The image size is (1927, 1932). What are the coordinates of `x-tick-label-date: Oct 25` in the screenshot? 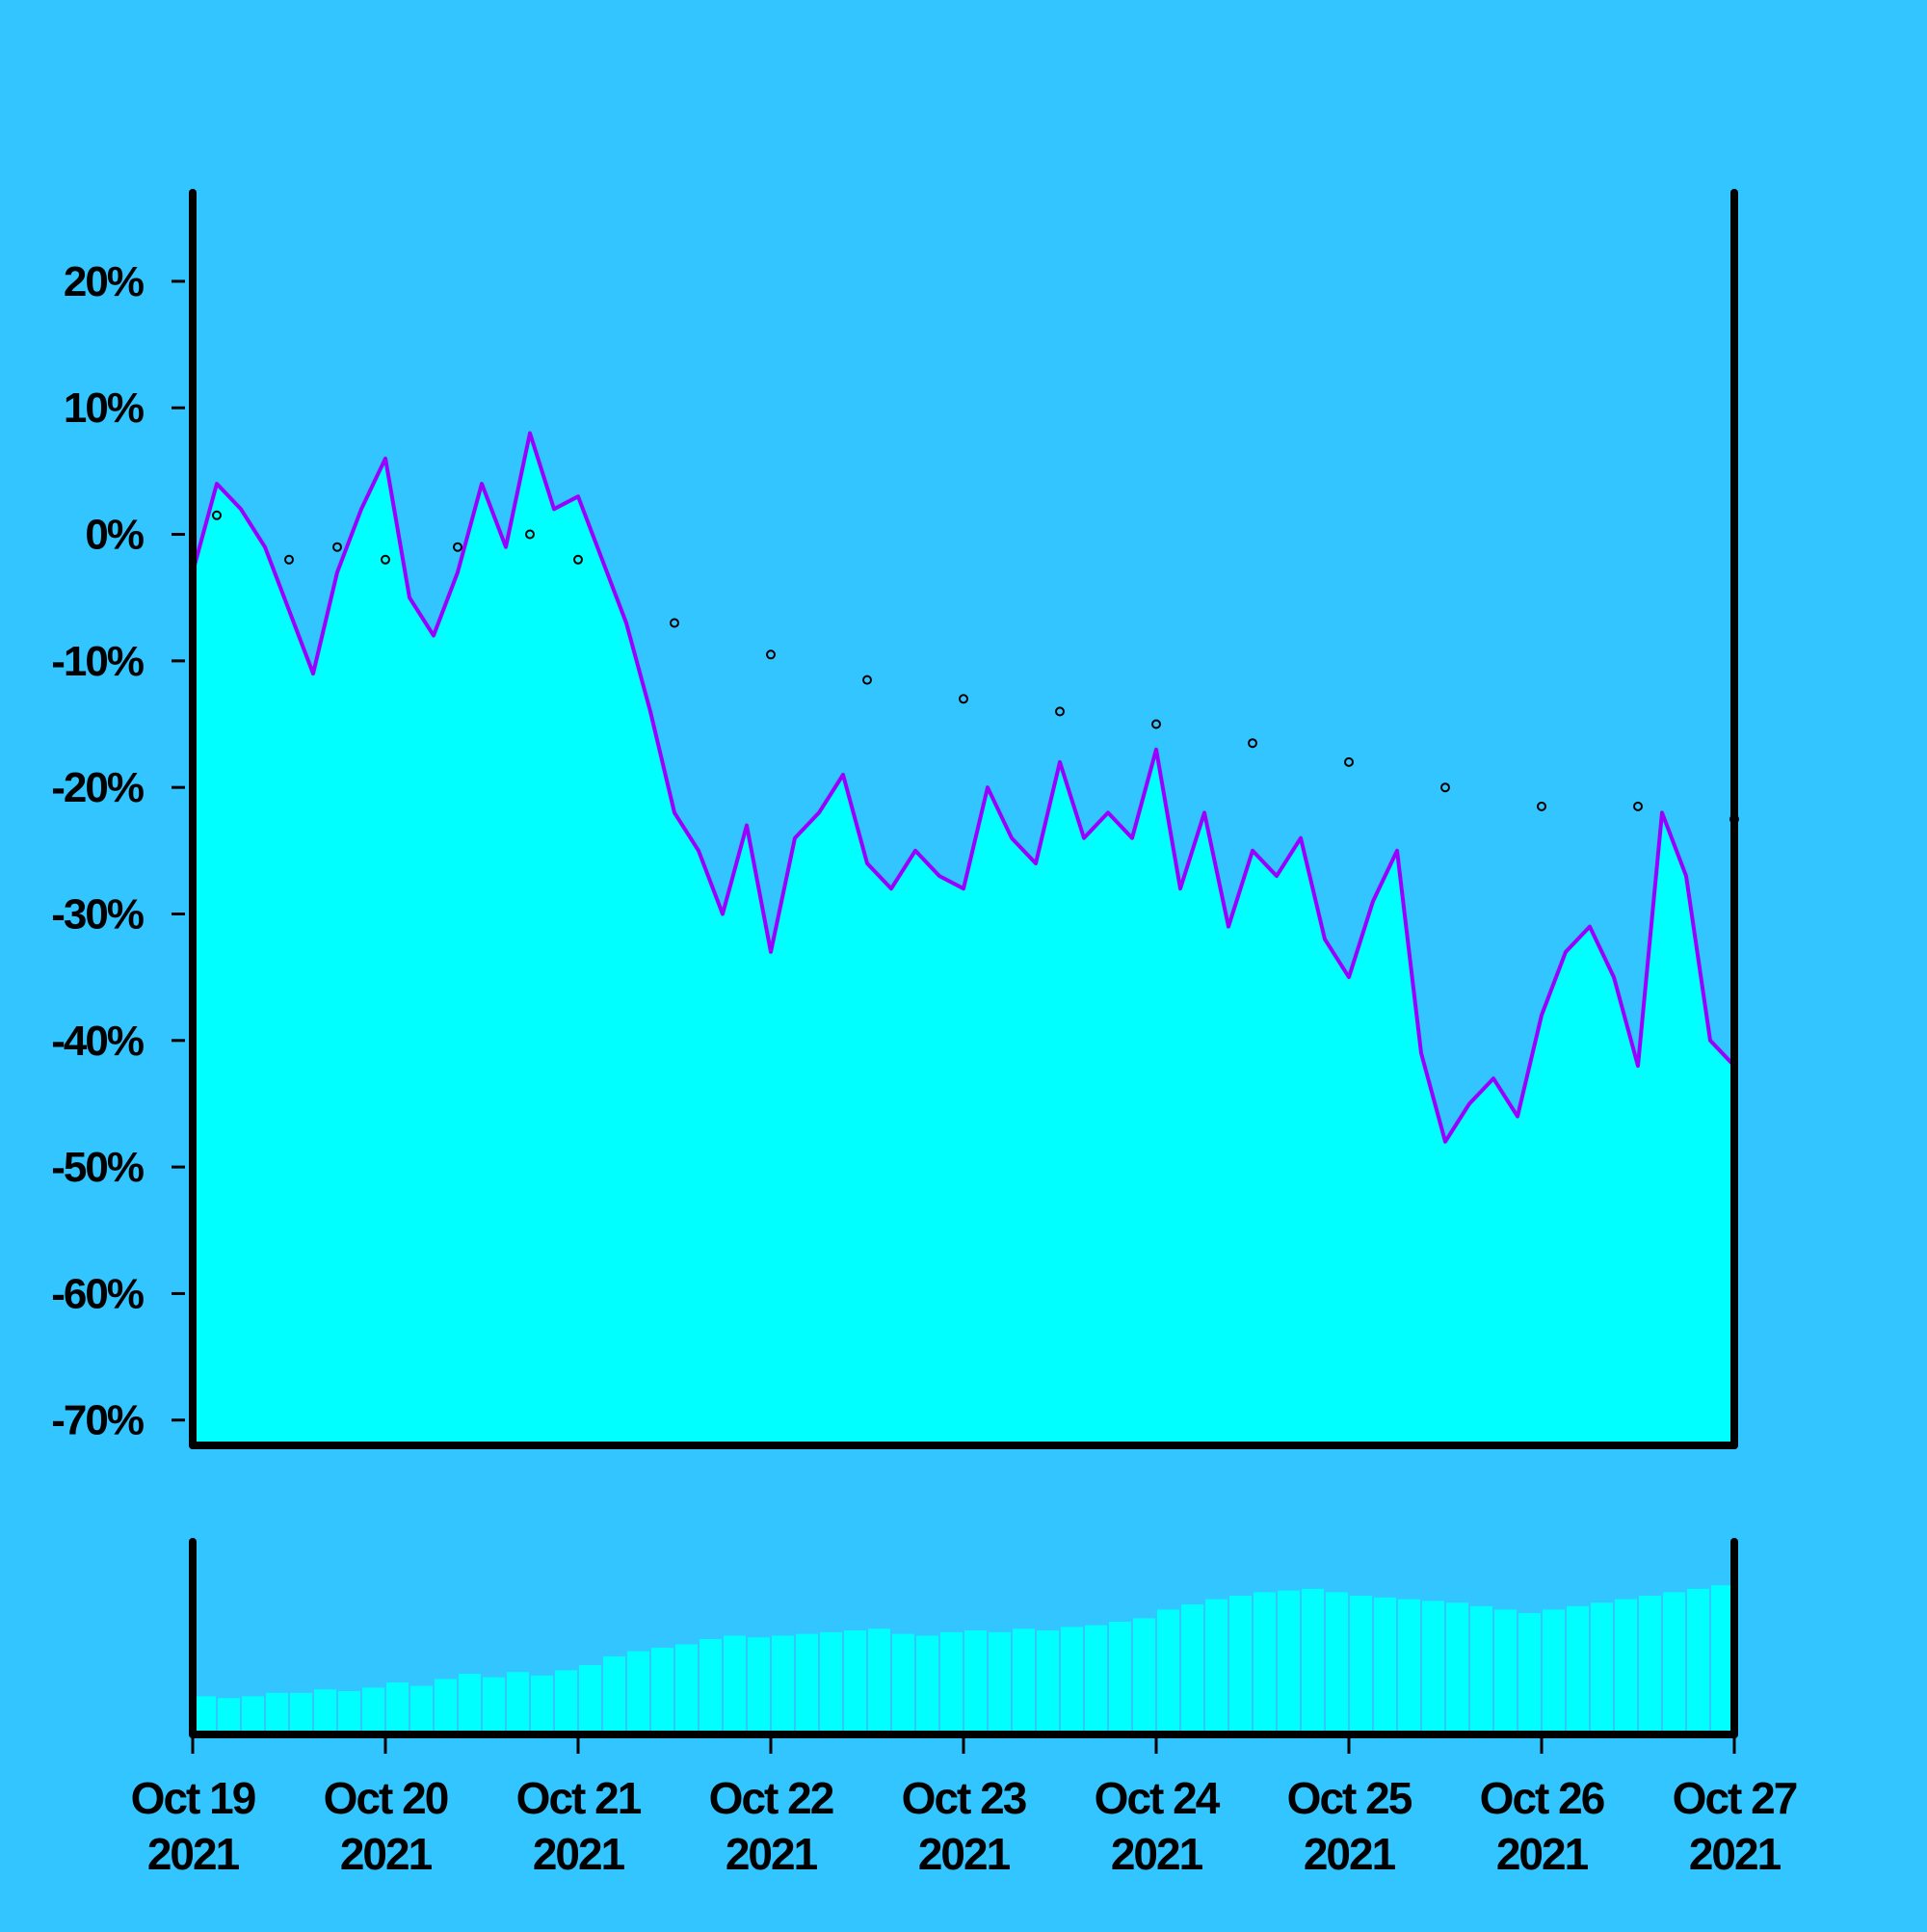 It's located at (1349, 1798).